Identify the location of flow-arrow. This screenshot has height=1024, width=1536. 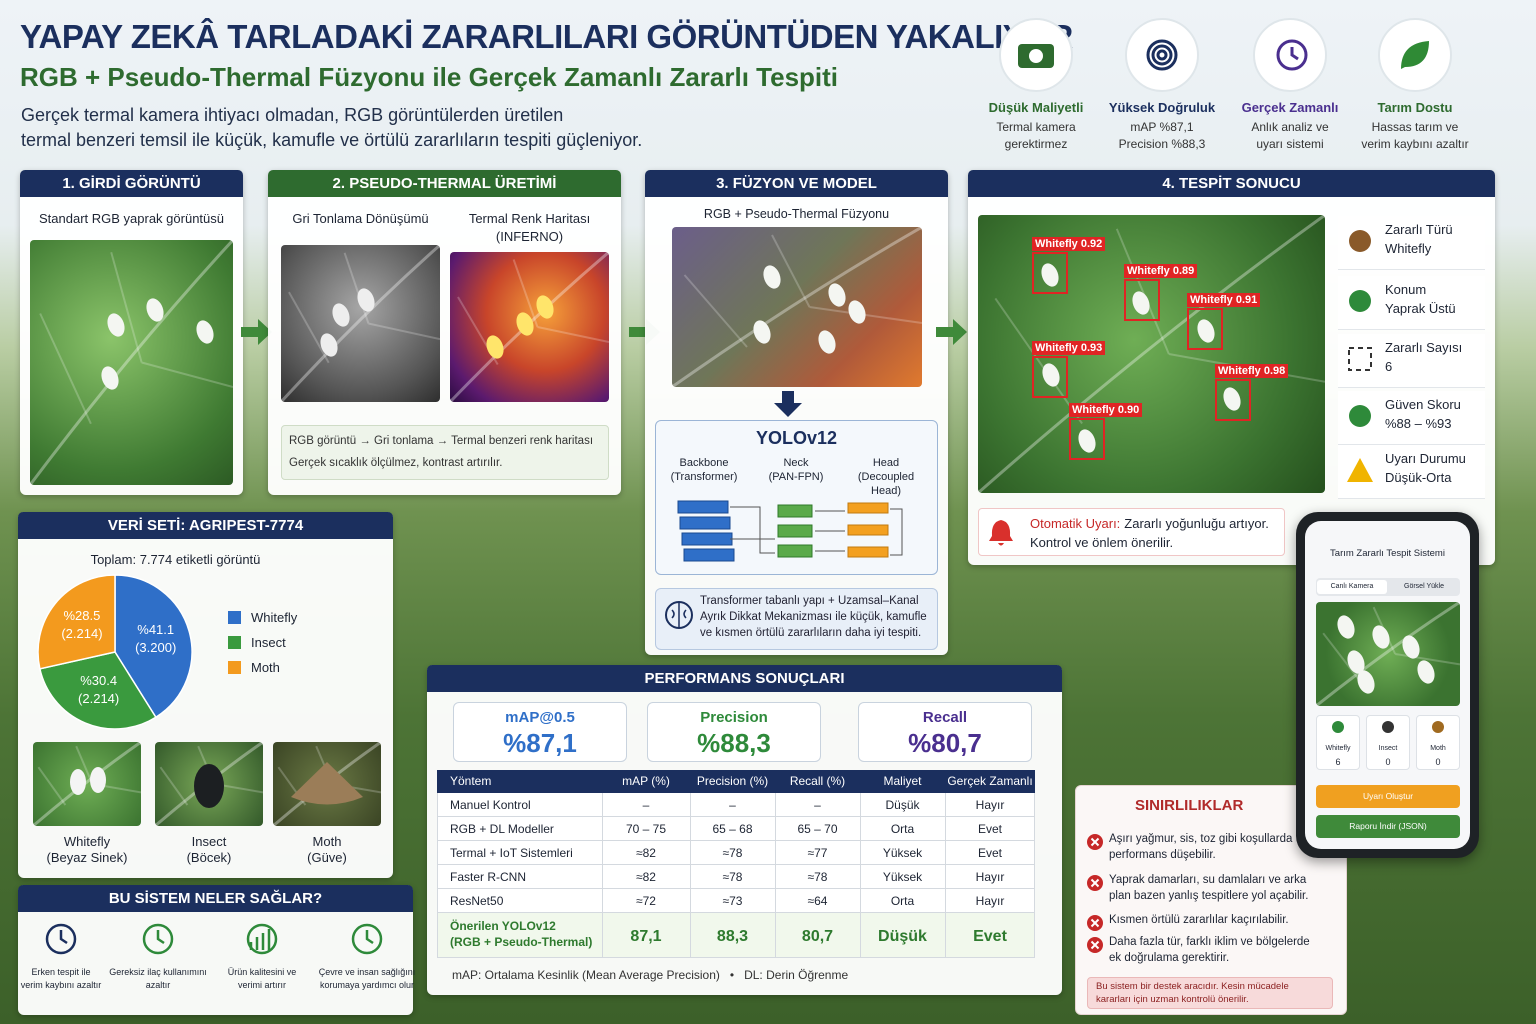
(256, 332).